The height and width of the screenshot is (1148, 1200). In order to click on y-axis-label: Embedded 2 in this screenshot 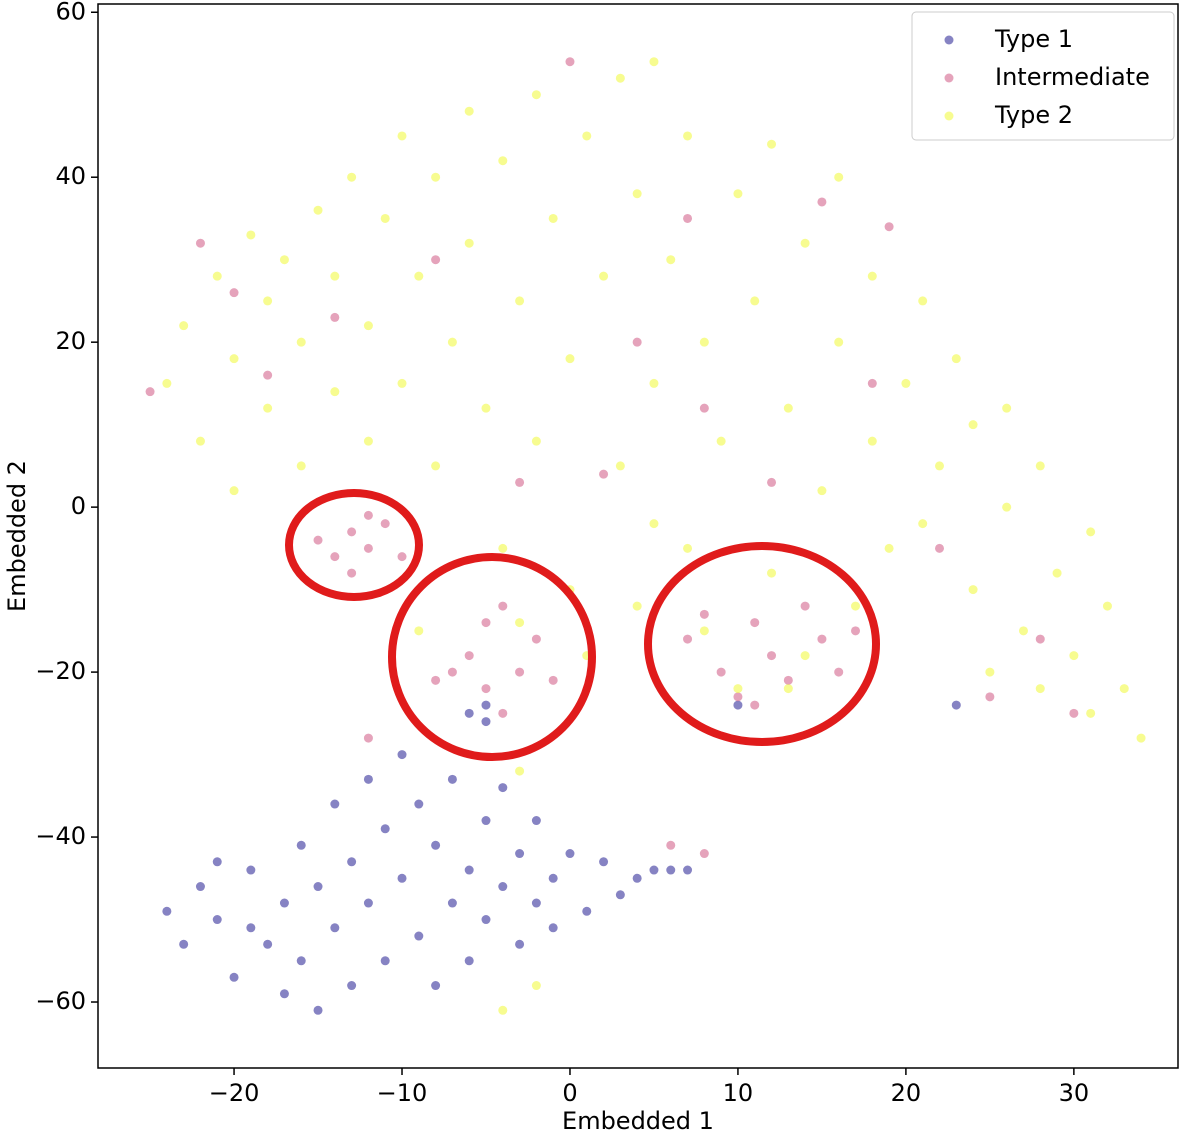, I will do `click(17, 536)`.